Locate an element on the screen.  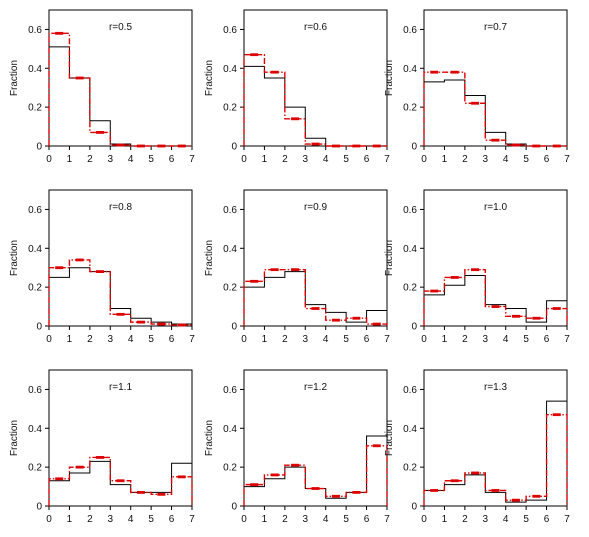
histogram-panel: 0 1 2 3 4 5 6 7 0 0.2 0.4 0.6 Fraction r=1.0 is located at coordinates (477, 267).